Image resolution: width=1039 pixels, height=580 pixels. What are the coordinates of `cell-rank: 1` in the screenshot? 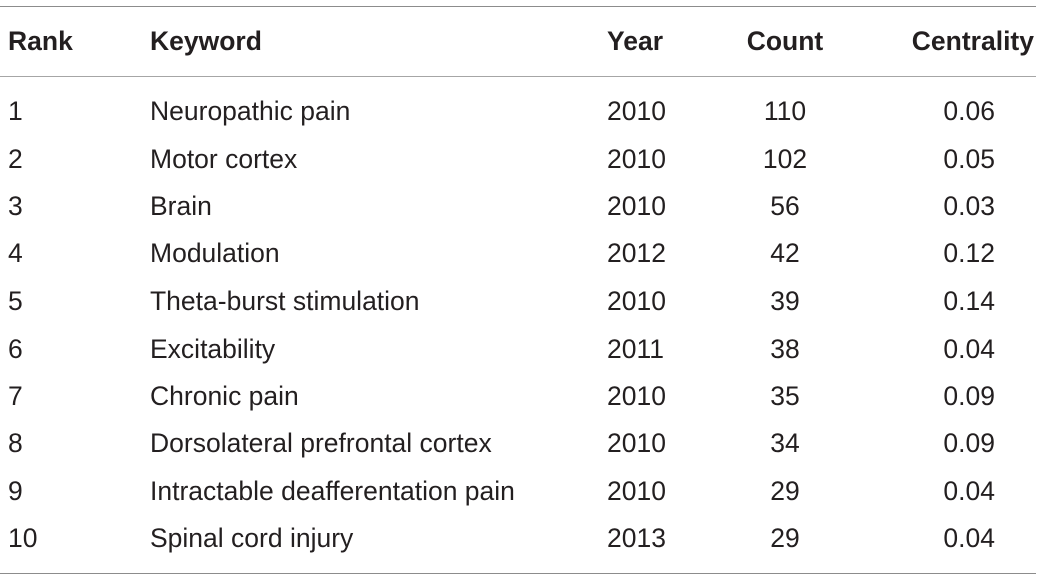 It's located at (15, 111).